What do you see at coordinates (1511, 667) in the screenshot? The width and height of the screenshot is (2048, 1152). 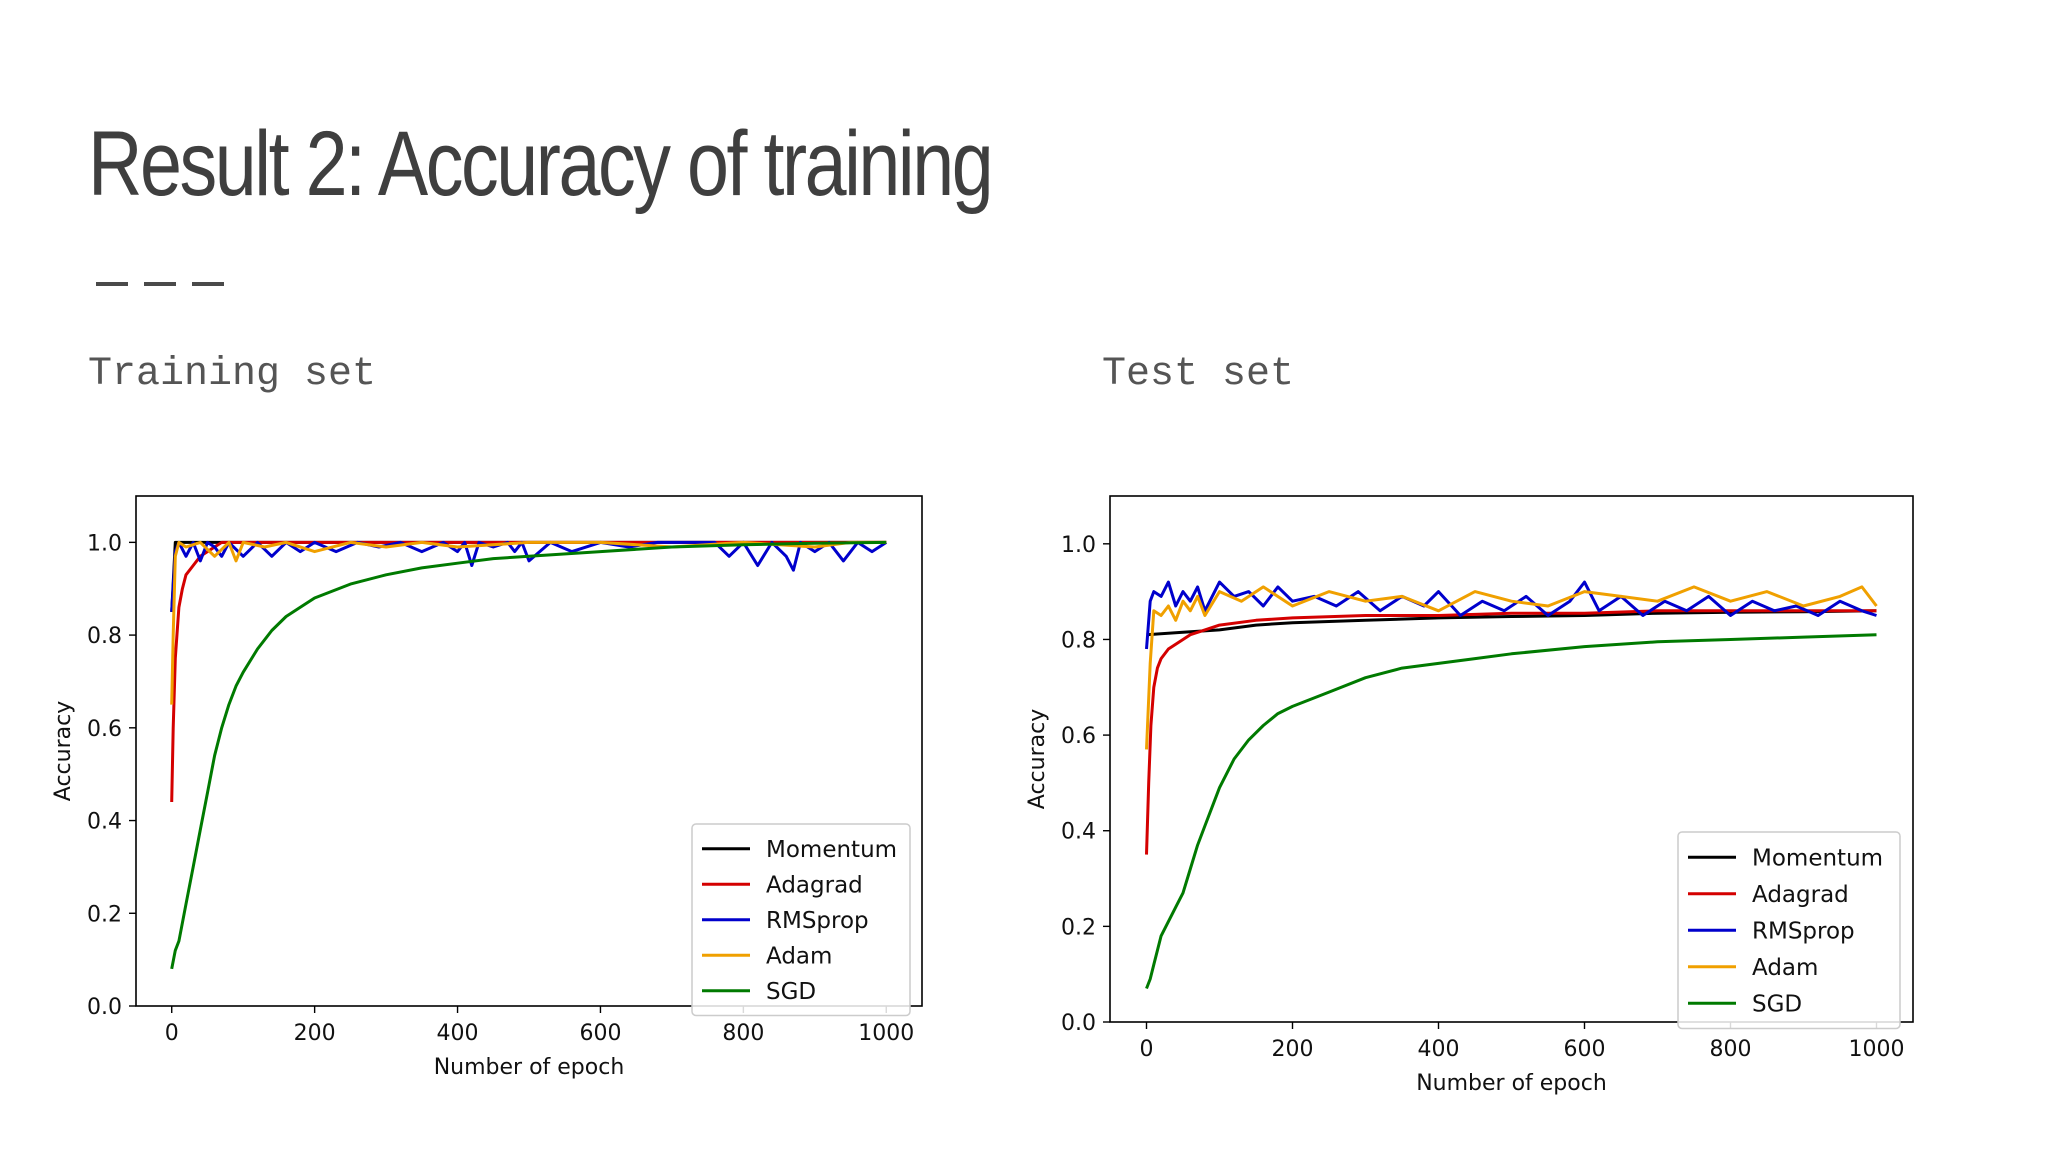 I see `series-line-adam` at bounding box center [1511, 667].